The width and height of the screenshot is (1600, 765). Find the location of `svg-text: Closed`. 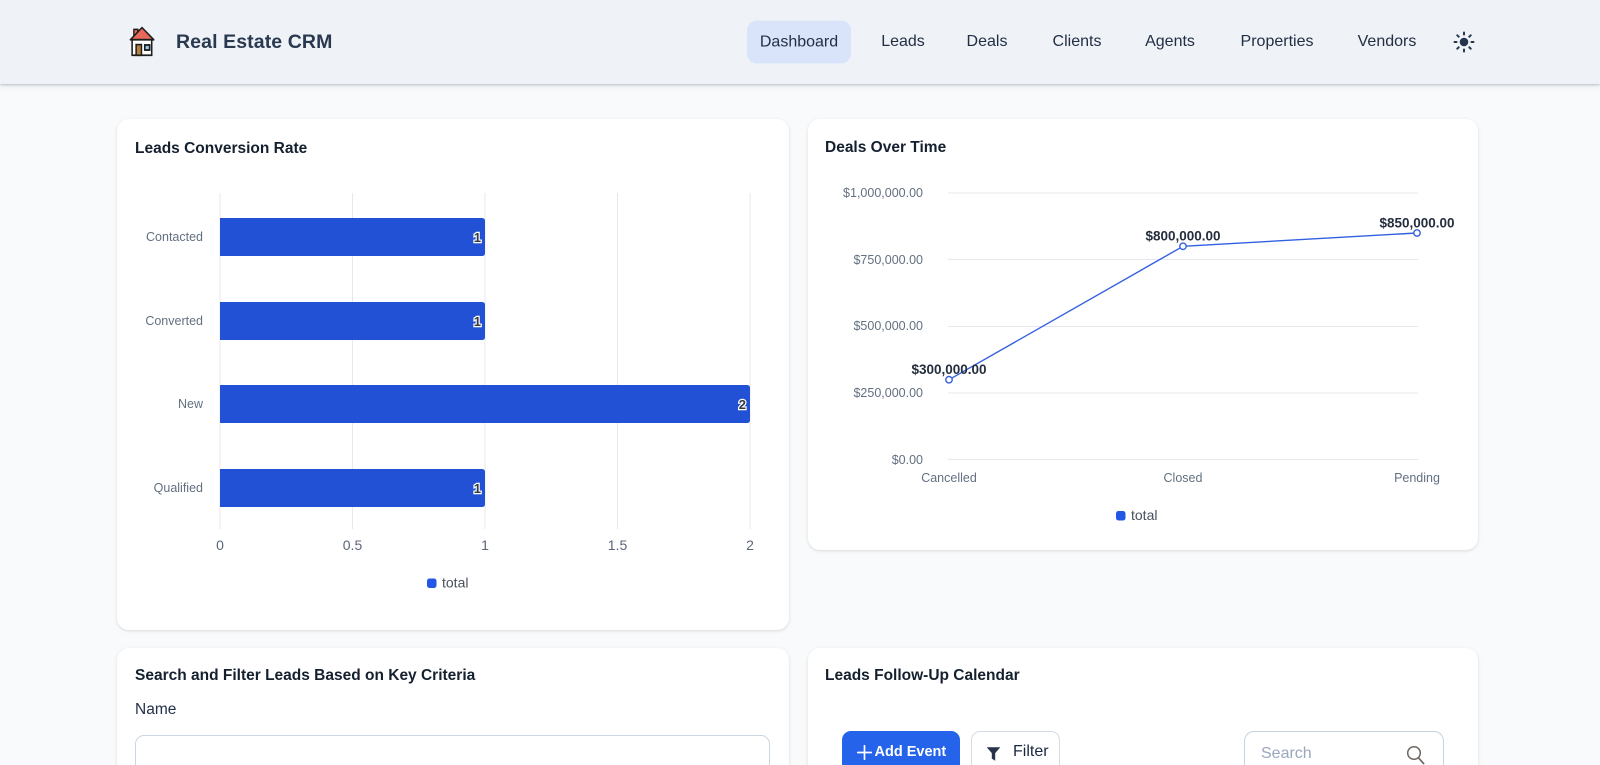

svg-text: Closed is located at coordinates (1183, 478).